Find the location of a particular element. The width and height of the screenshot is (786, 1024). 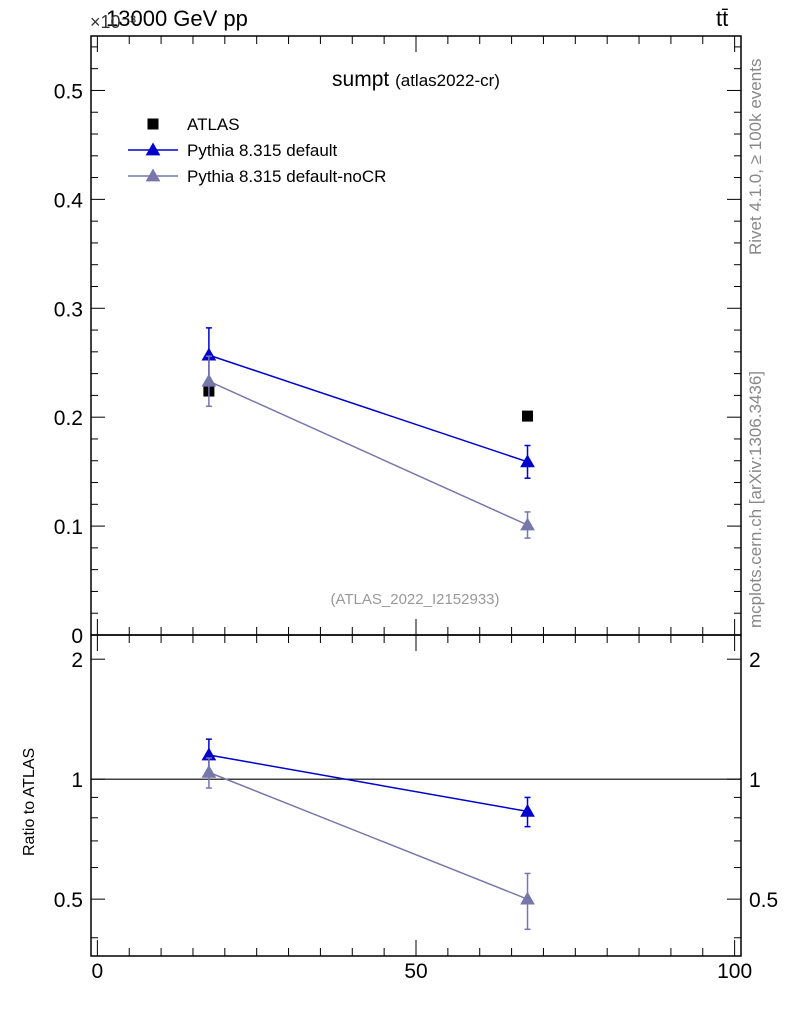

y-tick-label: 0.3 is located at coordinates (68, 309).